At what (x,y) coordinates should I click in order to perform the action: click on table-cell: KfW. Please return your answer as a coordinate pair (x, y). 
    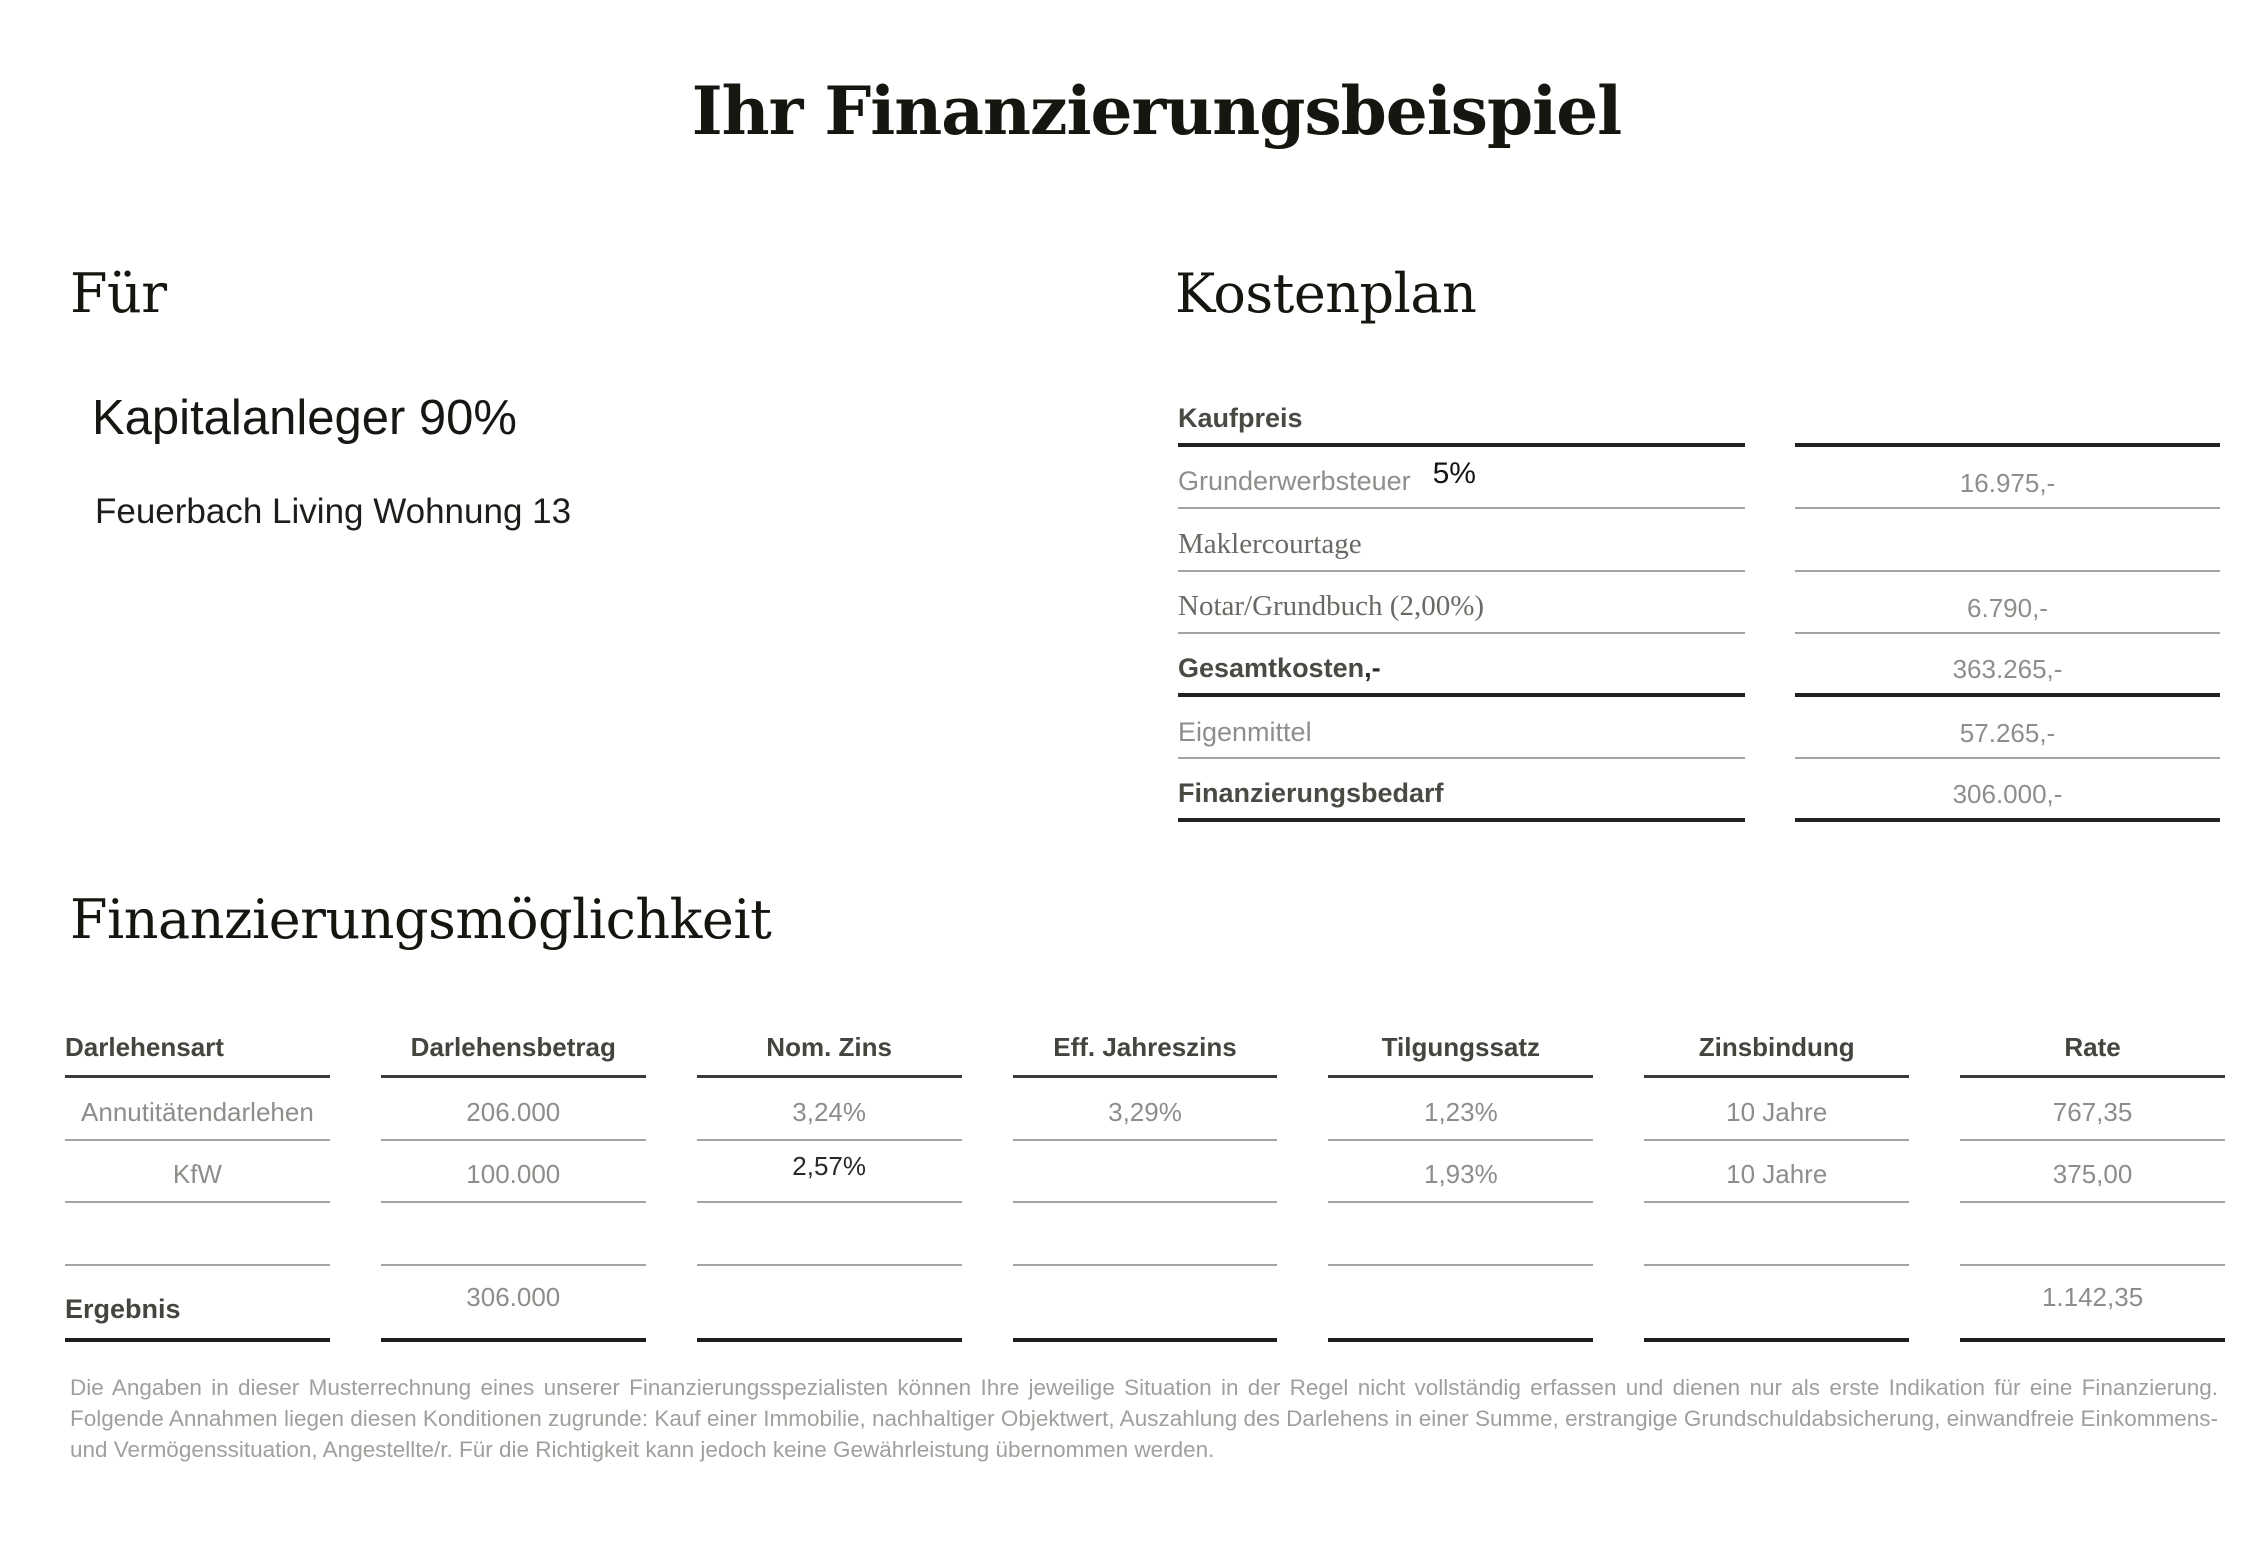
    Looking at the image, I should click on (197, 1172).